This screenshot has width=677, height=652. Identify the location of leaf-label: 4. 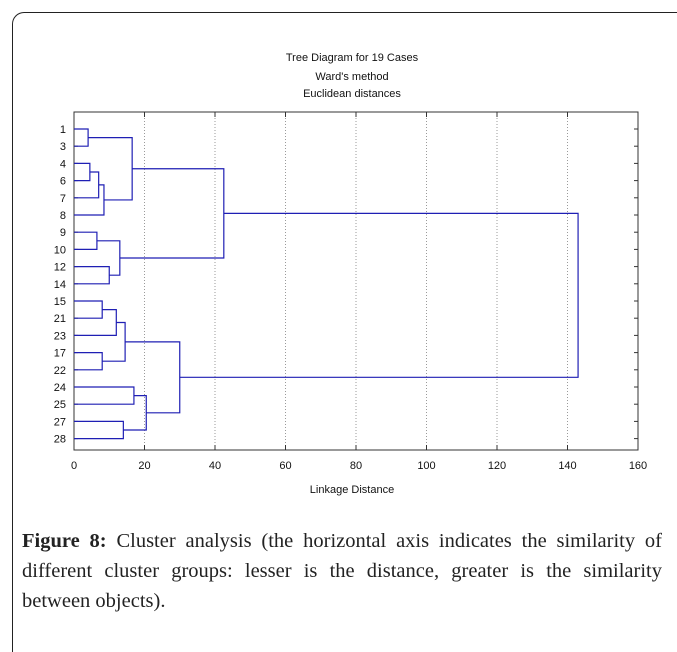
(63, 164).